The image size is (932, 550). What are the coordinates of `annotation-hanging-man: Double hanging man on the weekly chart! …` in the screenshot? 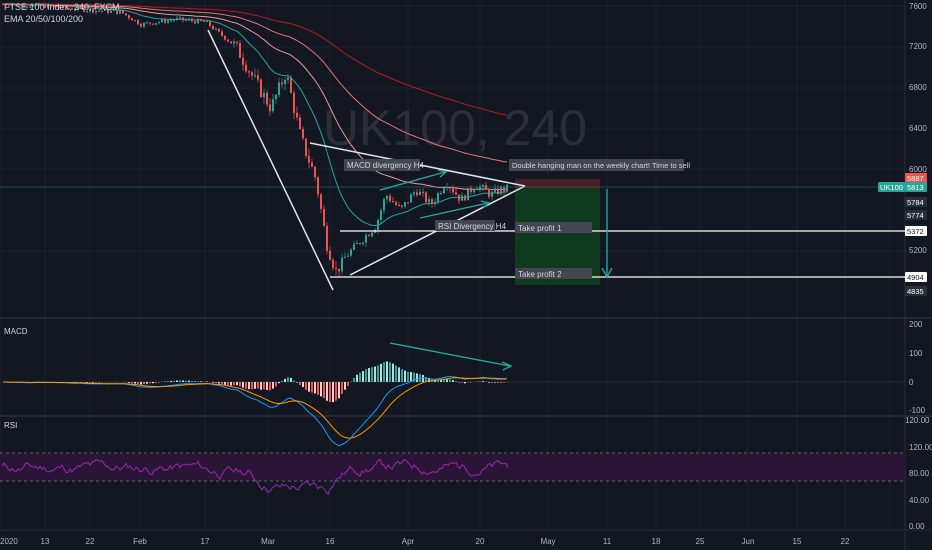 It's located at (599, 165).